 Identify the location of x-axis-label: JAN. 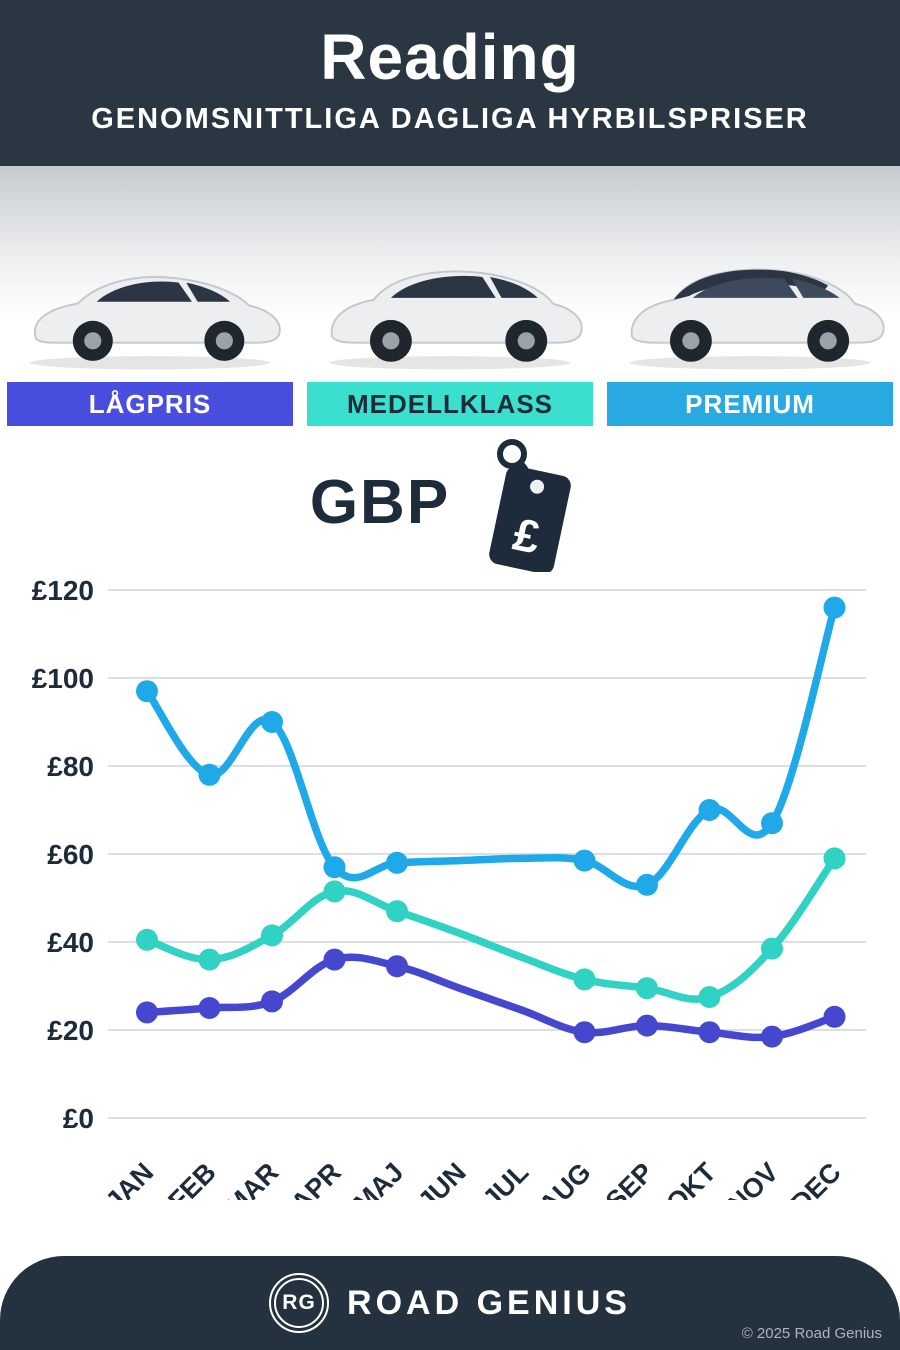
(129, 1178).